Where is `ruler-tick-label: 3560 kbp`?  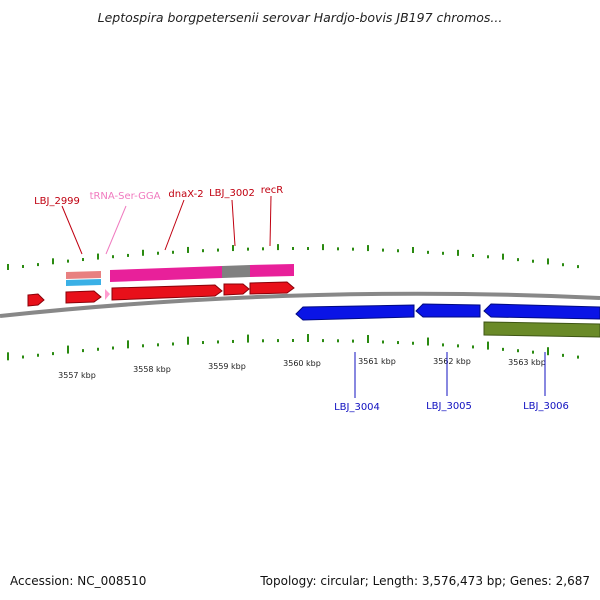 ruler-tick-label: 3560 kbp is located at coordinates (302, 363).